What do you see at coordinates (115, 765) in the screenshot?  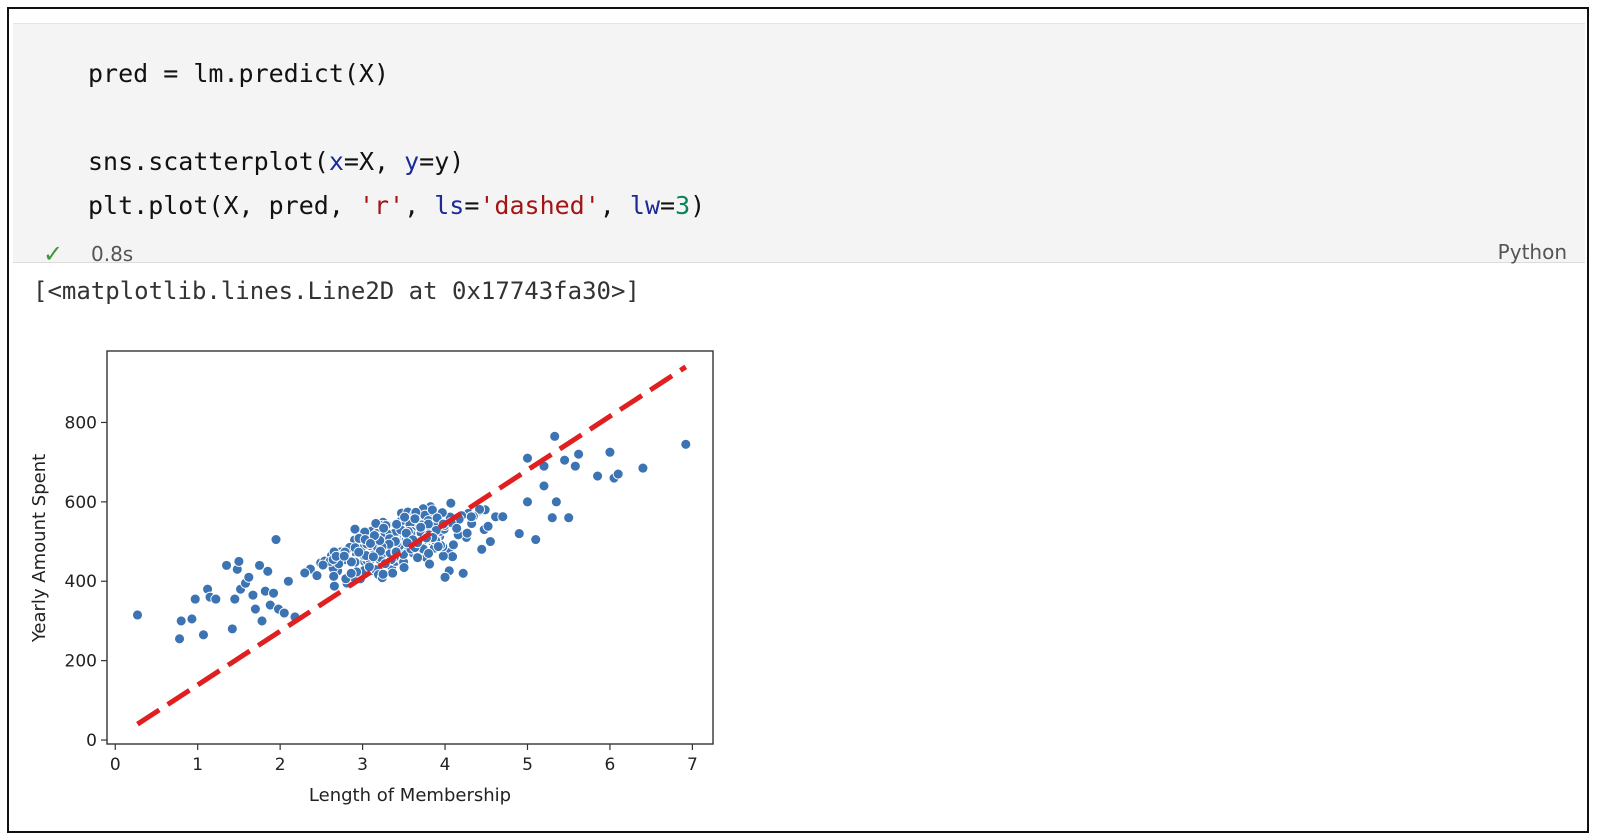 I see `x-tick-label: 0` at bounding box center [115, 765].